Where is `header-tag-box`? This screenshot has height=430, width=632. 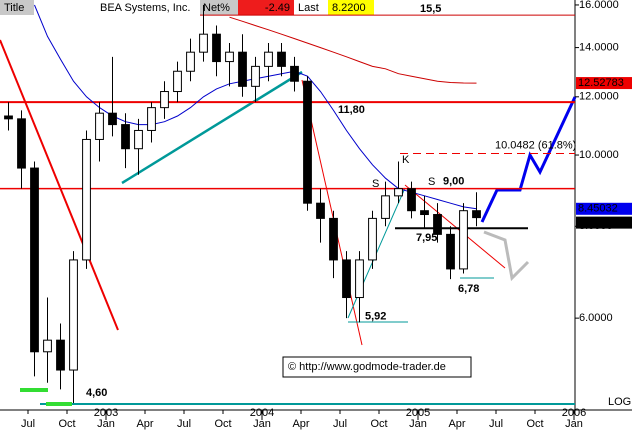 header-tag-box is located at coordinates (17, 7).